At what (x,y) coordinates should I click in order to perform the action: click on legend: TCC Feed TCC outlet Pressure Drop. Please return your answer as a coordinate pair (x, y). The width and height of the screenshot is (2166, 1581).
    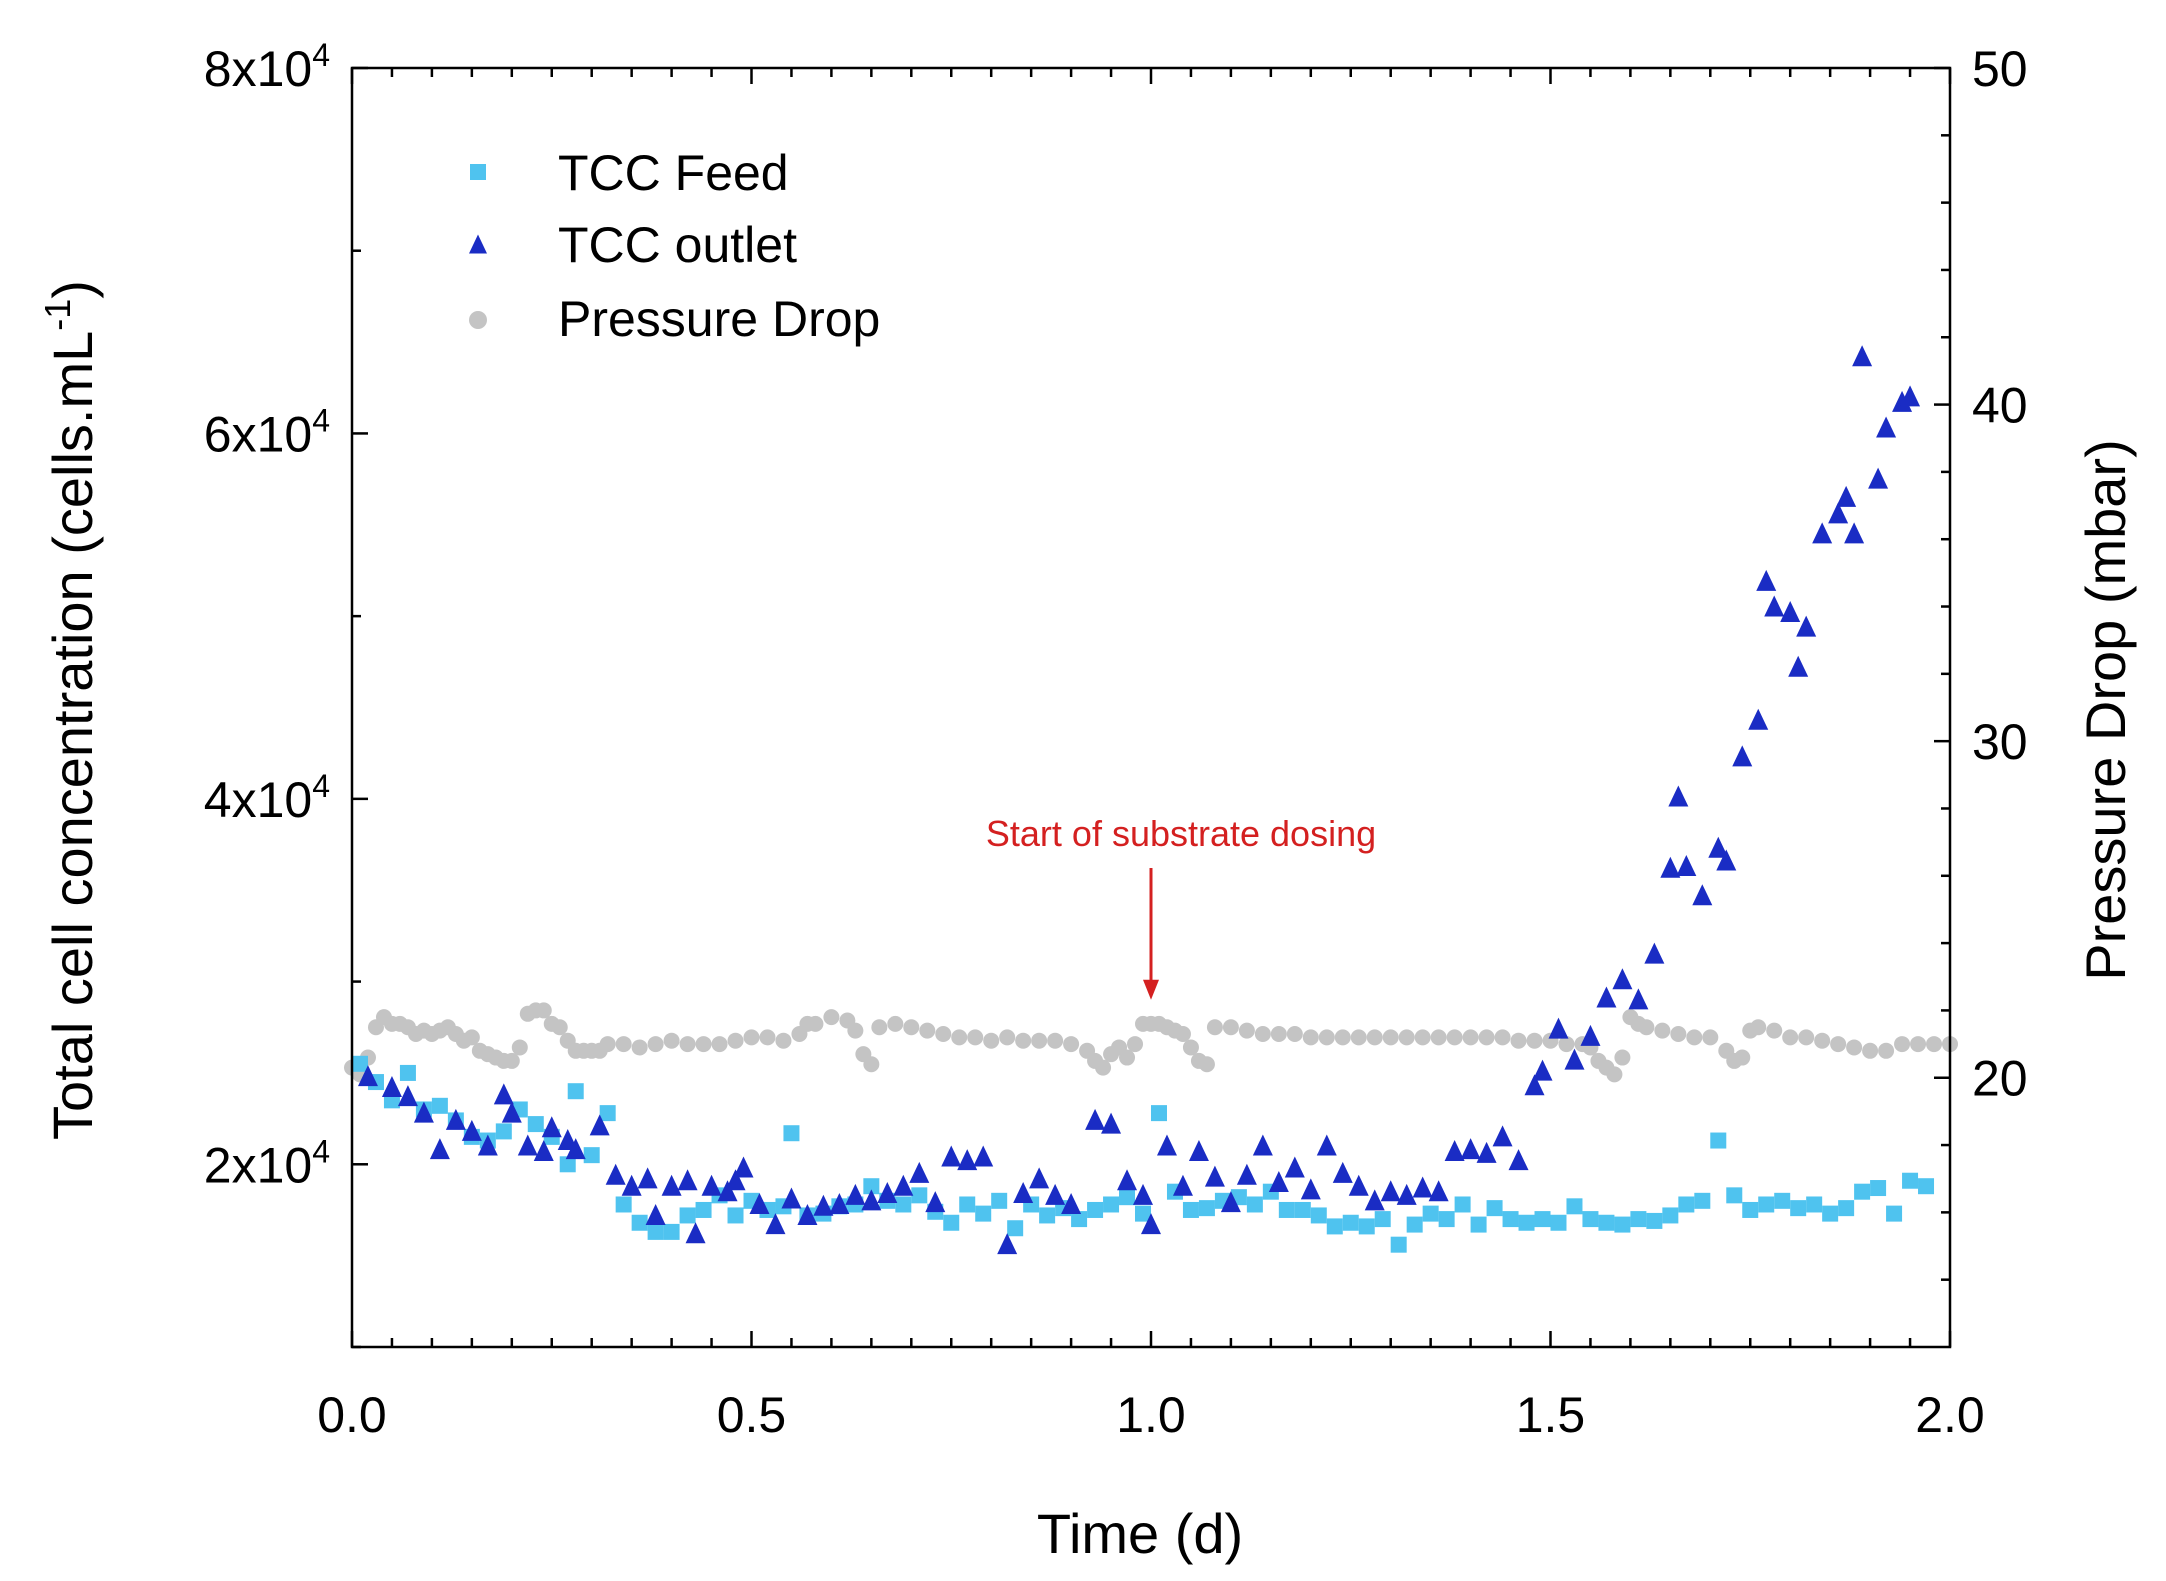
    Looking at the image, I should click on (674, 246).